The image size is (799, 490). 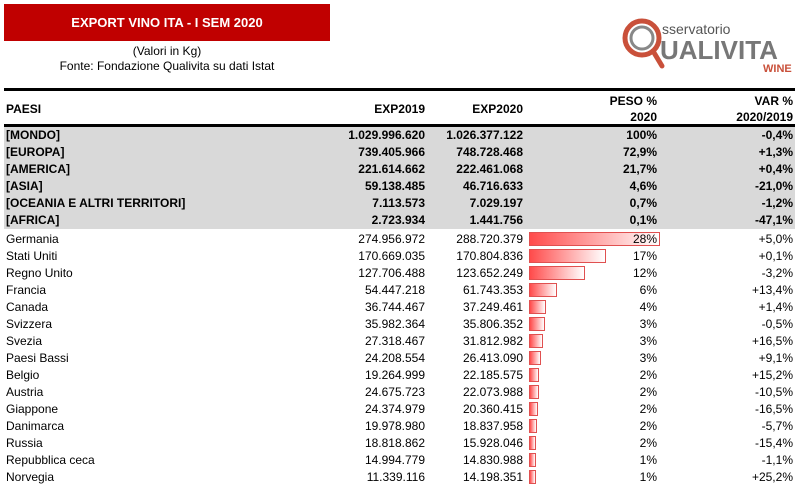 What do you see at coordinates (395, 477) in the screenshot?
I see `exp2019-value: 11.339.116` at bounding box center [395, 477].